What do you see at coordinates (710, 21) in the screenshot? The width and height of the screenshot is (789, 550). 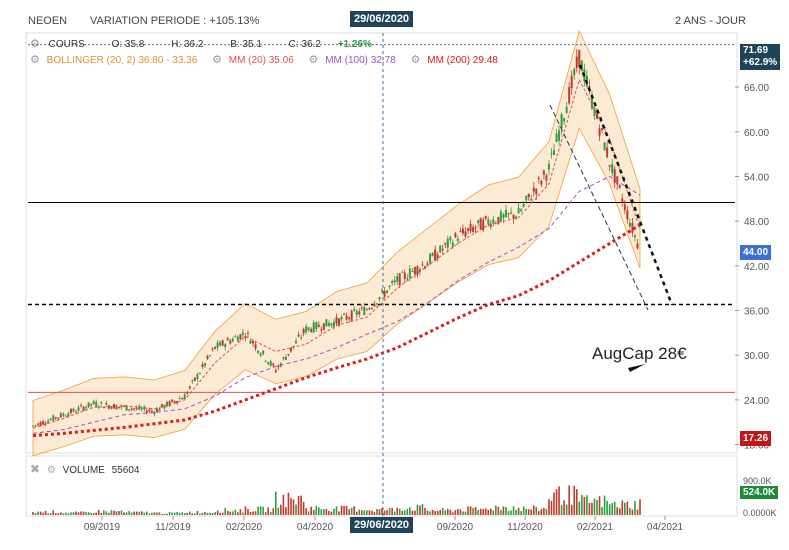 I see `period-selector: 2 ANS - JOUR` at bounding box center [710, 21].